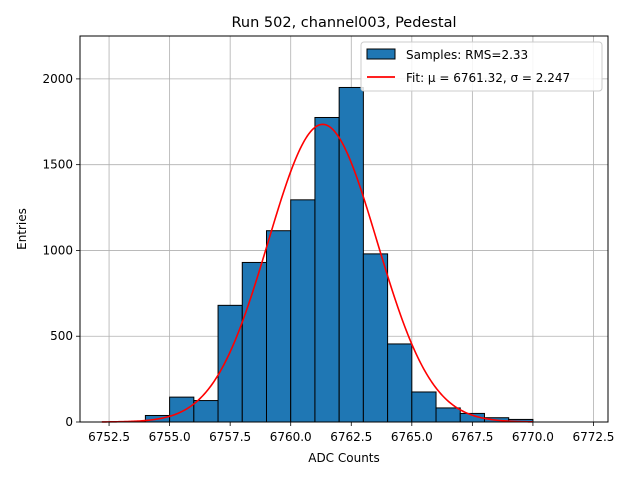 The image size is (640, 480). What do you see at coordinates (472, 437) in the screenshot?
I see `x-tick-label: 6767.5` at bounding box center [472, 437].